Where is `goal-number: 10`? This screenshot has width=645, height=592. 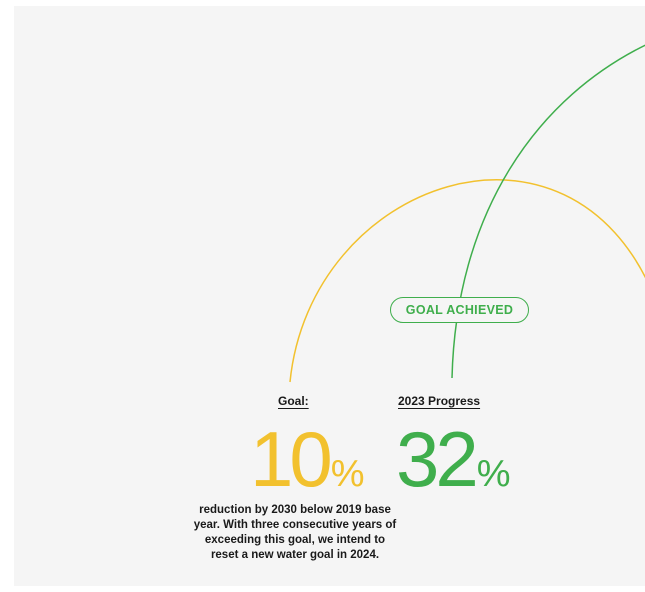 goal-number: 10 is located at coordinates (291, 459).